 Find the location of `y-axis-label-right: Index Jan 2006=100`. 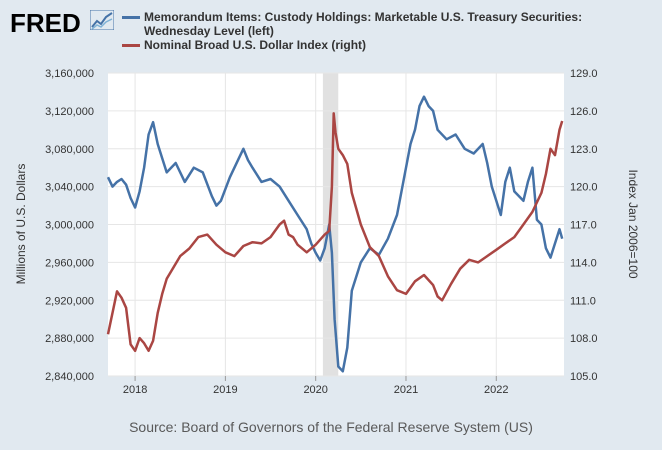

y-axis-label-right: Index Jan 2006=100 is located at coordinates (633, 223).